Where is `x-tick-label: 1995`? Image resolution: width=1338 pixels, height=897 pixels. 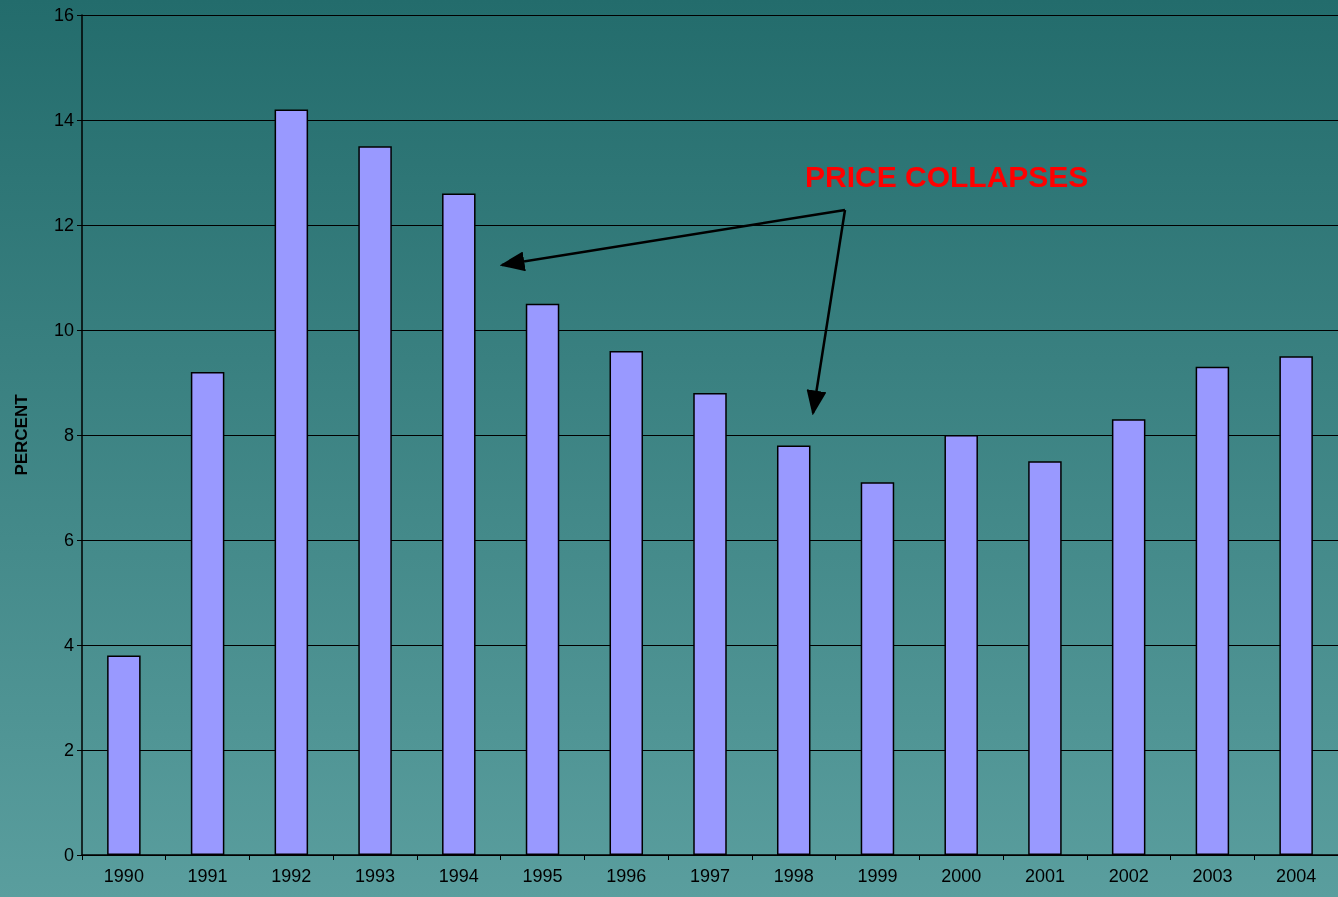
x-tick-label: 1995 is located at coordinates (542, 876).